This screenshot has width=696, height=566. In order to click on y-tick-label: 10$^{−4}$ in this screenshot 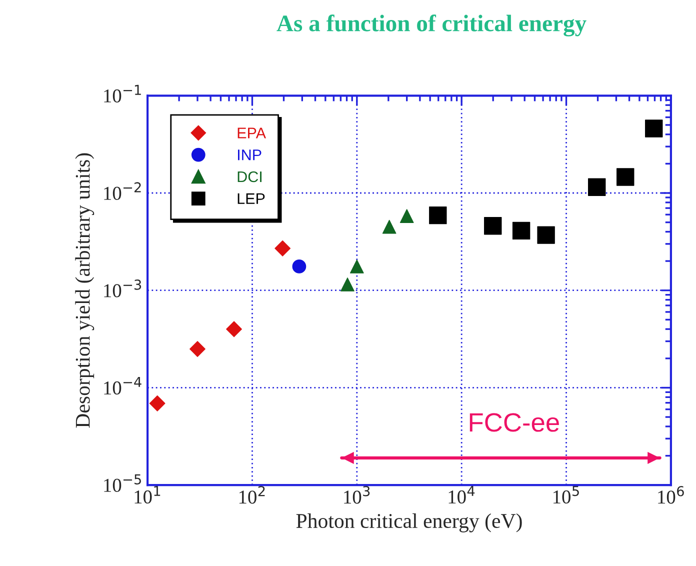, I will do `click(123, 385)`.